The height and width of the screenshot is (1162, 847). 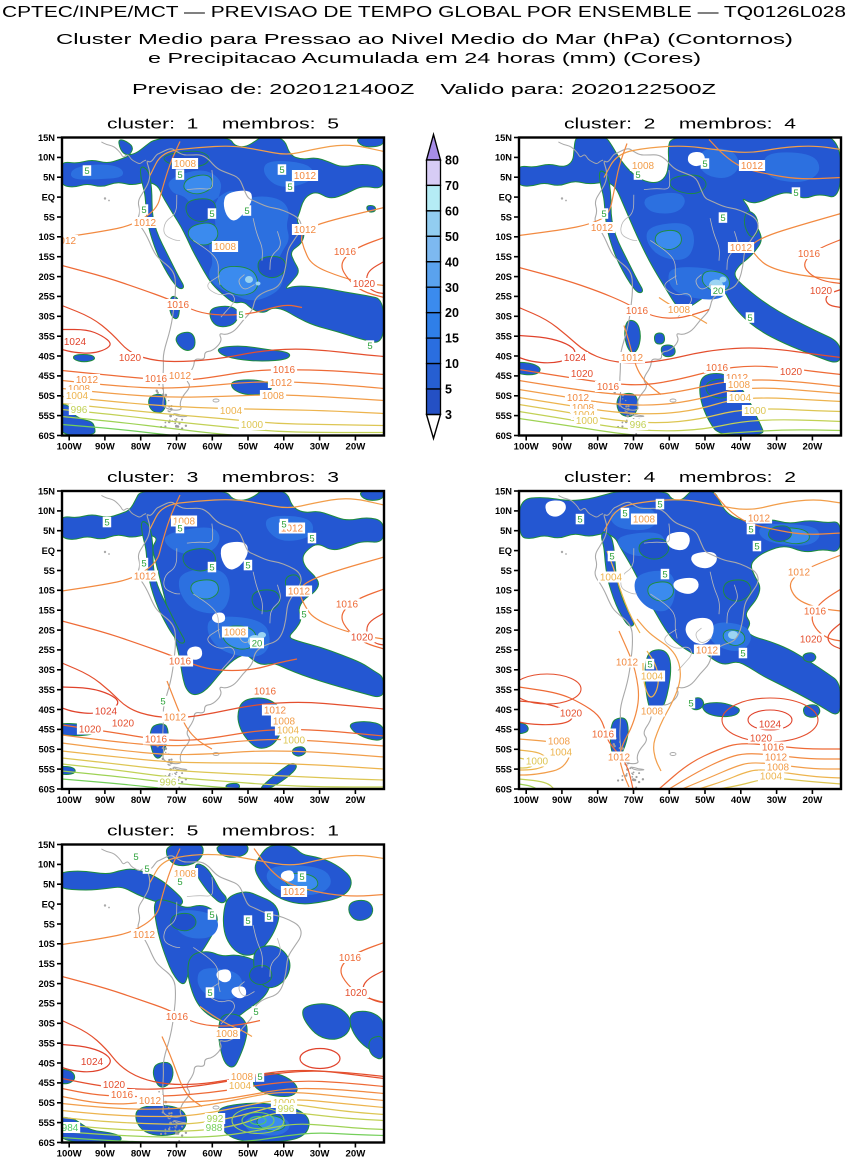 I want to click on svg-text:Previsao de: 2020121400Z Va: Previsao de: 2020121400Z Valido para, so click(x=424, y=90).